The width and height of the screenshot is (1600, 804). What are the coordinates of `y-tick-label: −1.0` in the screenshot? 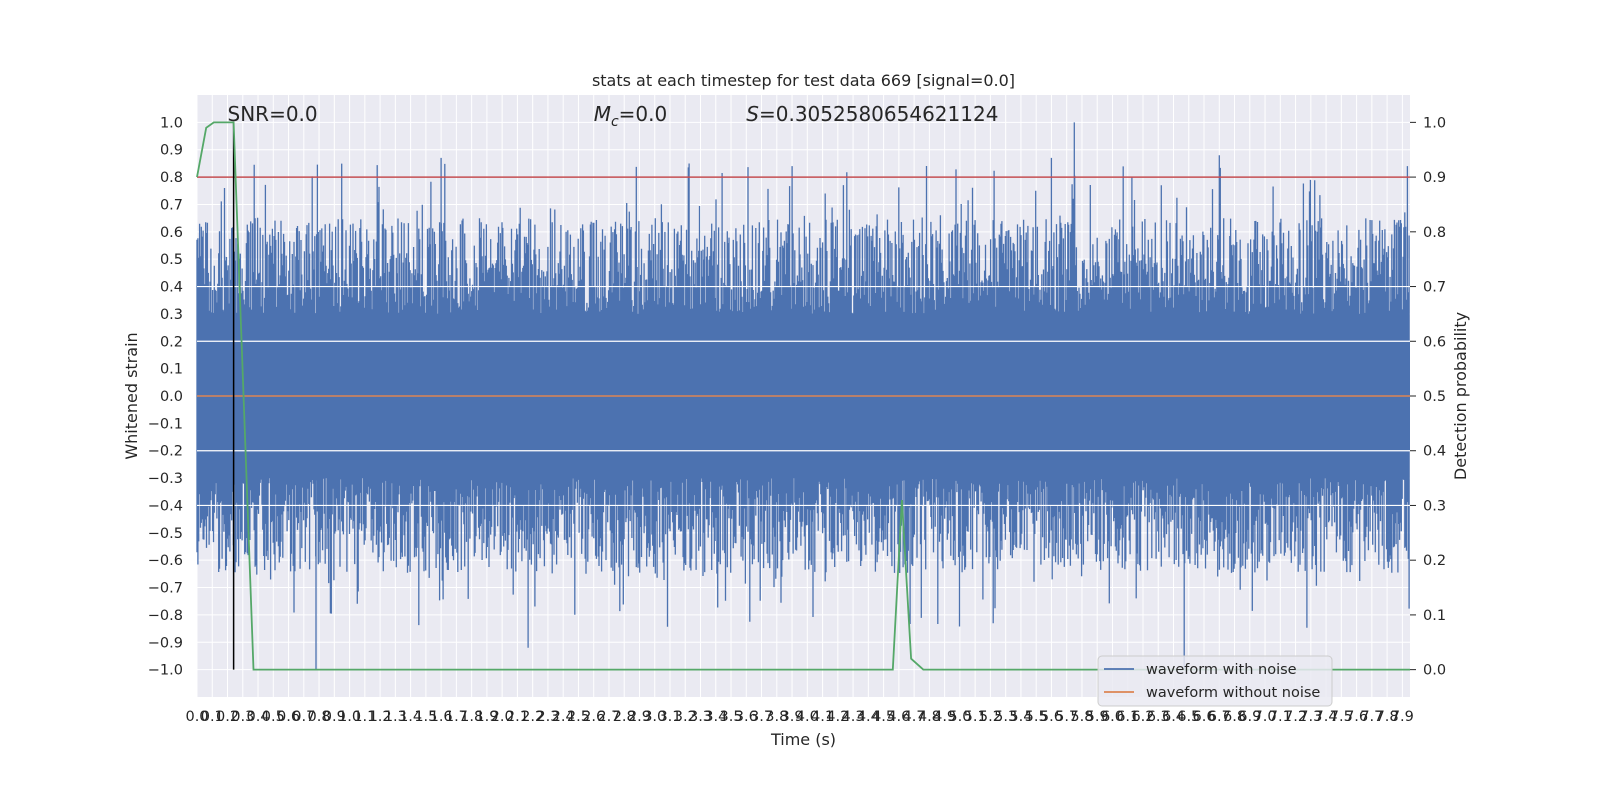 It's located at (165, 671).